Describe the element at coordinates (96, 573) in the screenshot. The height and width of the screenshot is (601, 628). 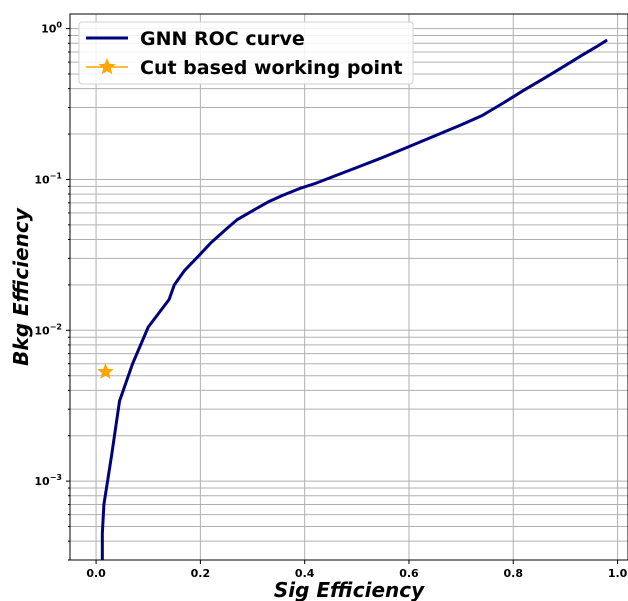
I see `x-tick-label: 0.0` at that location.